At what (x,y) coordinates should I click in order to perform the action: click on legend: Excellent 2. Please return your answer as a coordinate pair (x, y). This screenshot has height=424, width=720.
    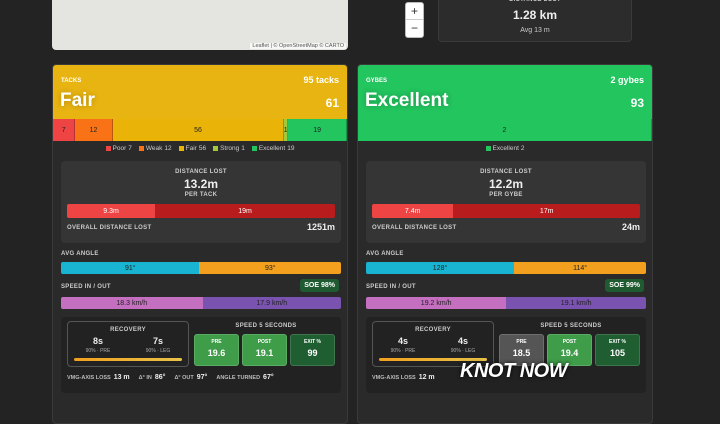
    Looking at the image, I should click on (505, 148).